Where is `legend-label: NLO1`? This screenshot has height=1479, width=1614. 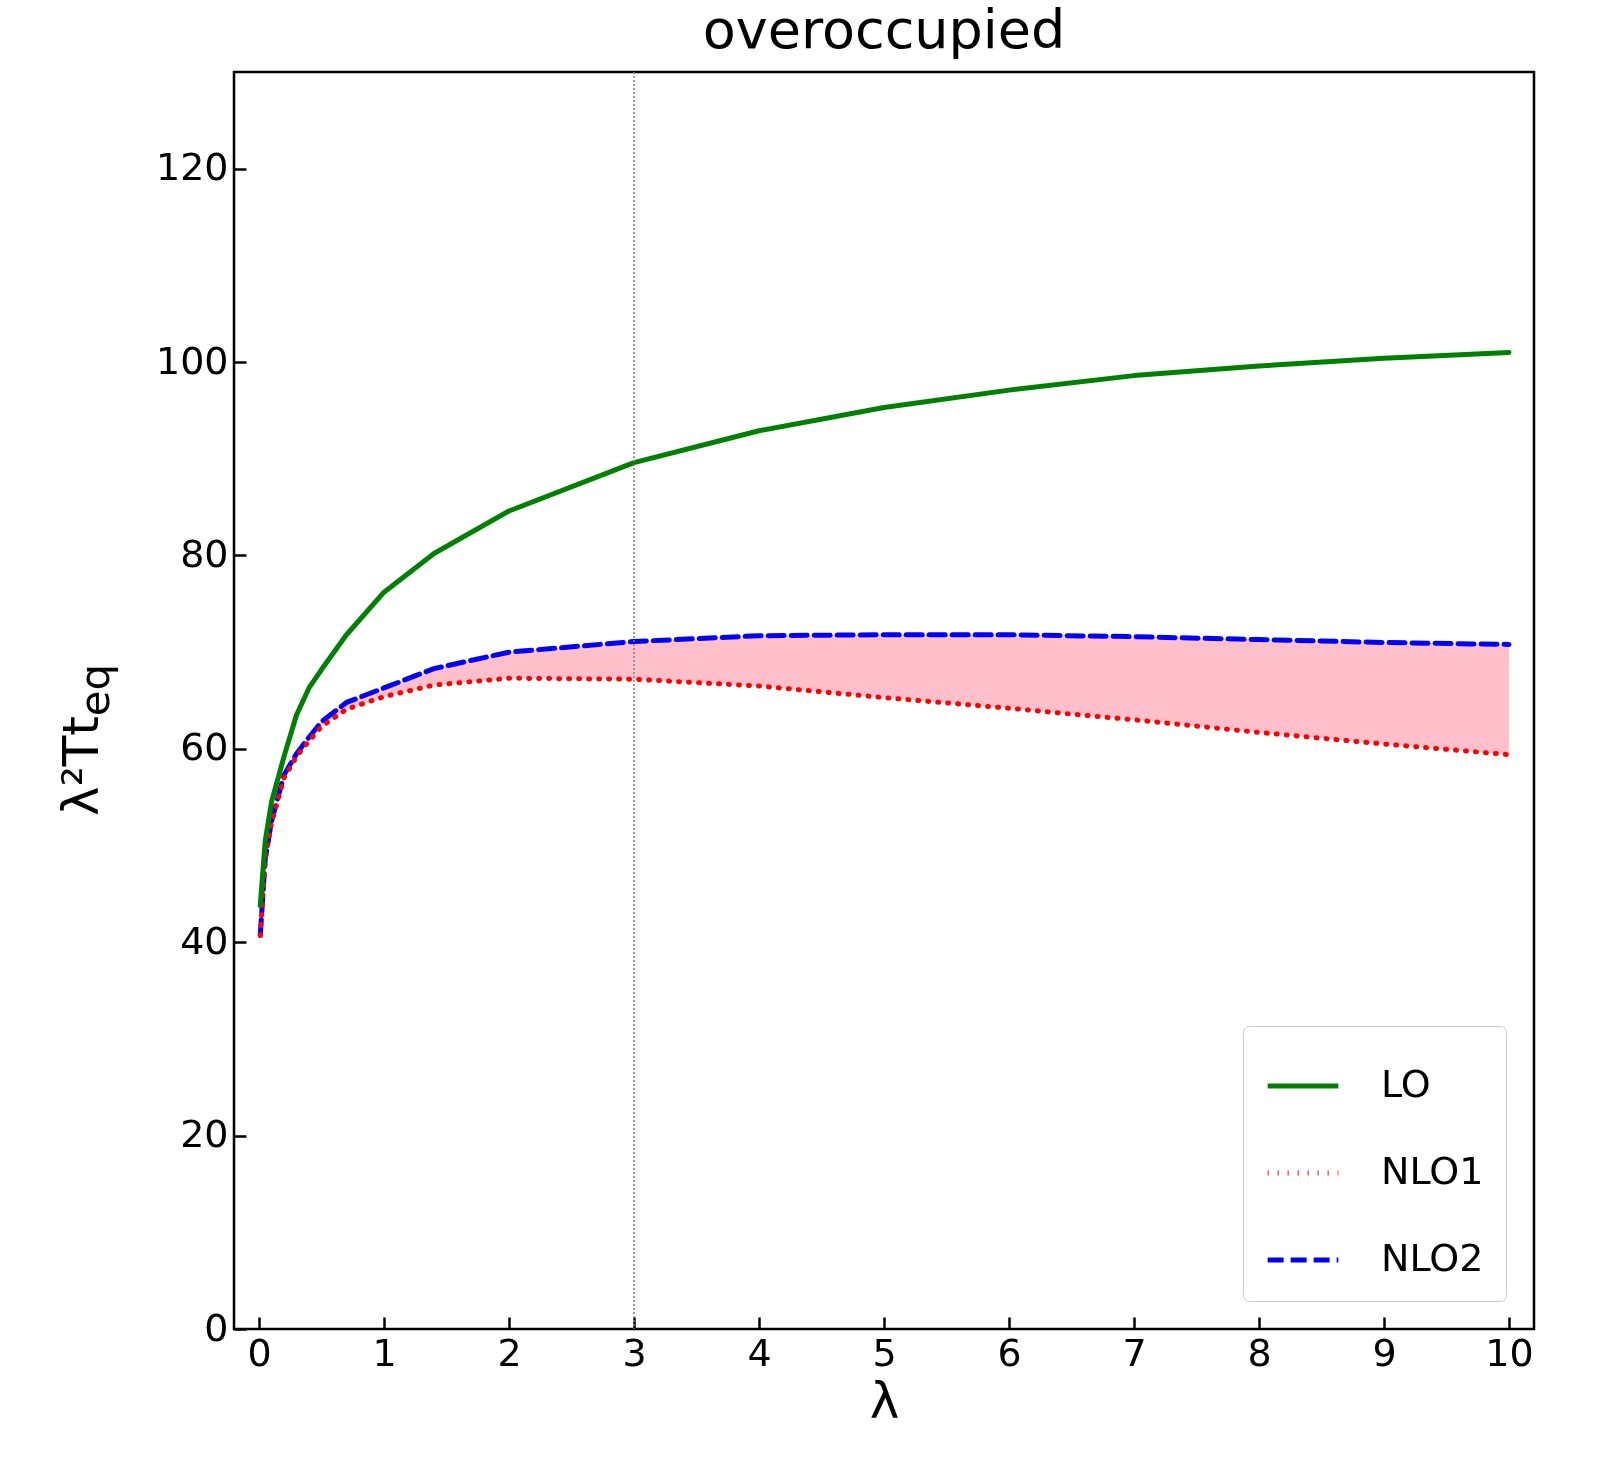
legend-label: NLO1 is located at coordinates (1432, 1171).